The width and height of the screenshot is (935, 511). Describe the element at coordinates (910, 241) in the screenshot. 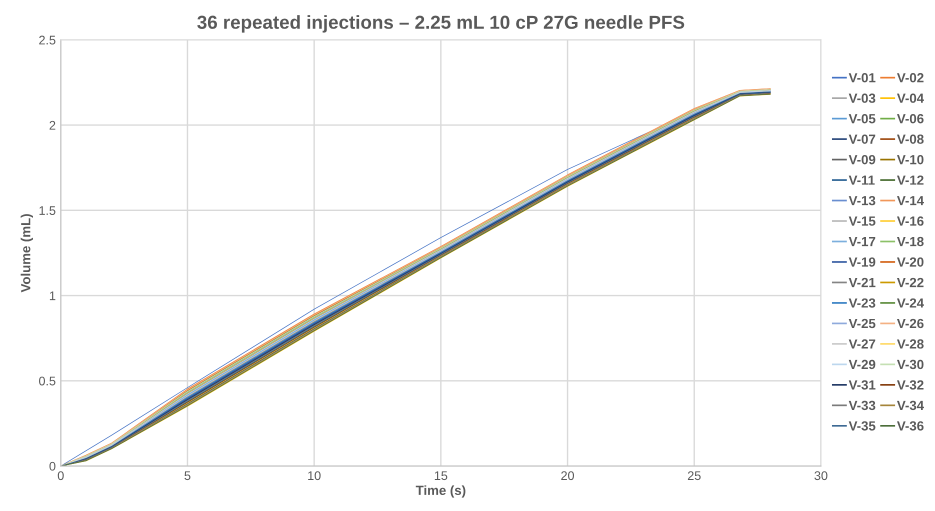

I see `legend-label: V-18` at that location.